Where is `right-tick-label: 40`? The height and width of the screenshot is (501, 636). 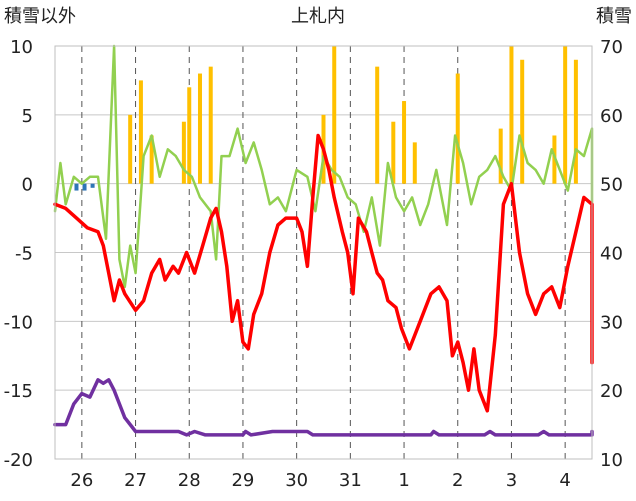
right-tick-label: 40 is located at coordinates (611, 254).